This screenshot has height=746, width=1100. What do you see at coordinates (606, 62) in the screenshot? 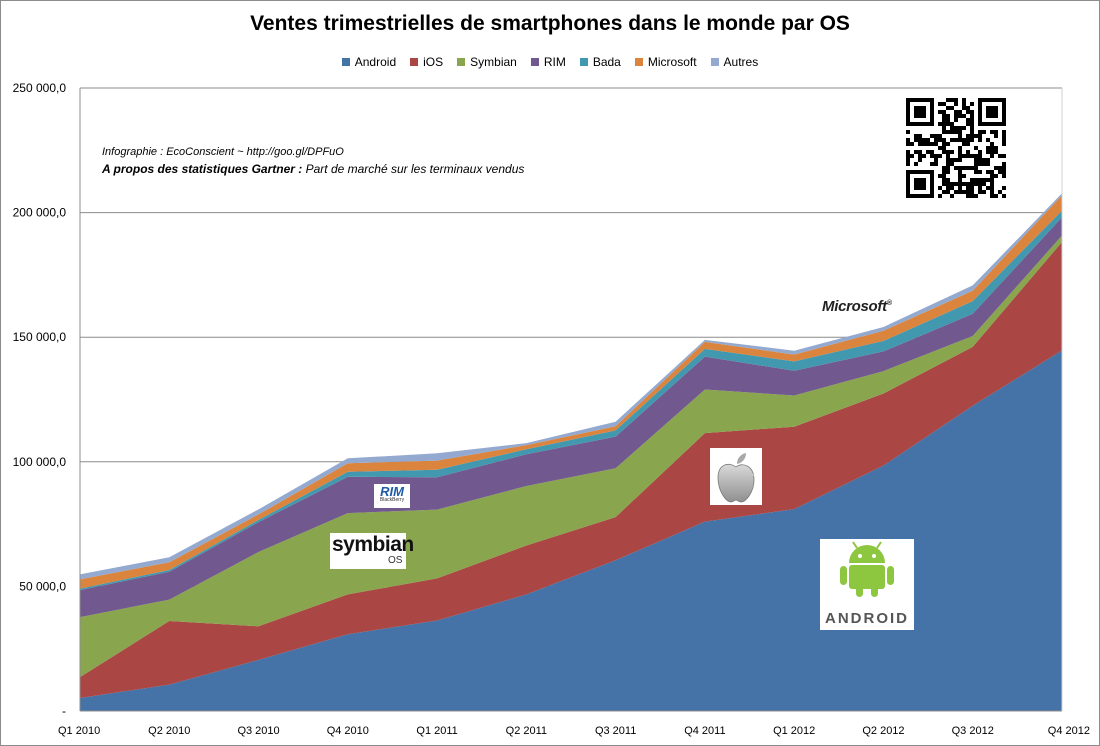
I see `legend-label: Bada` at bounding box center [606, 62].